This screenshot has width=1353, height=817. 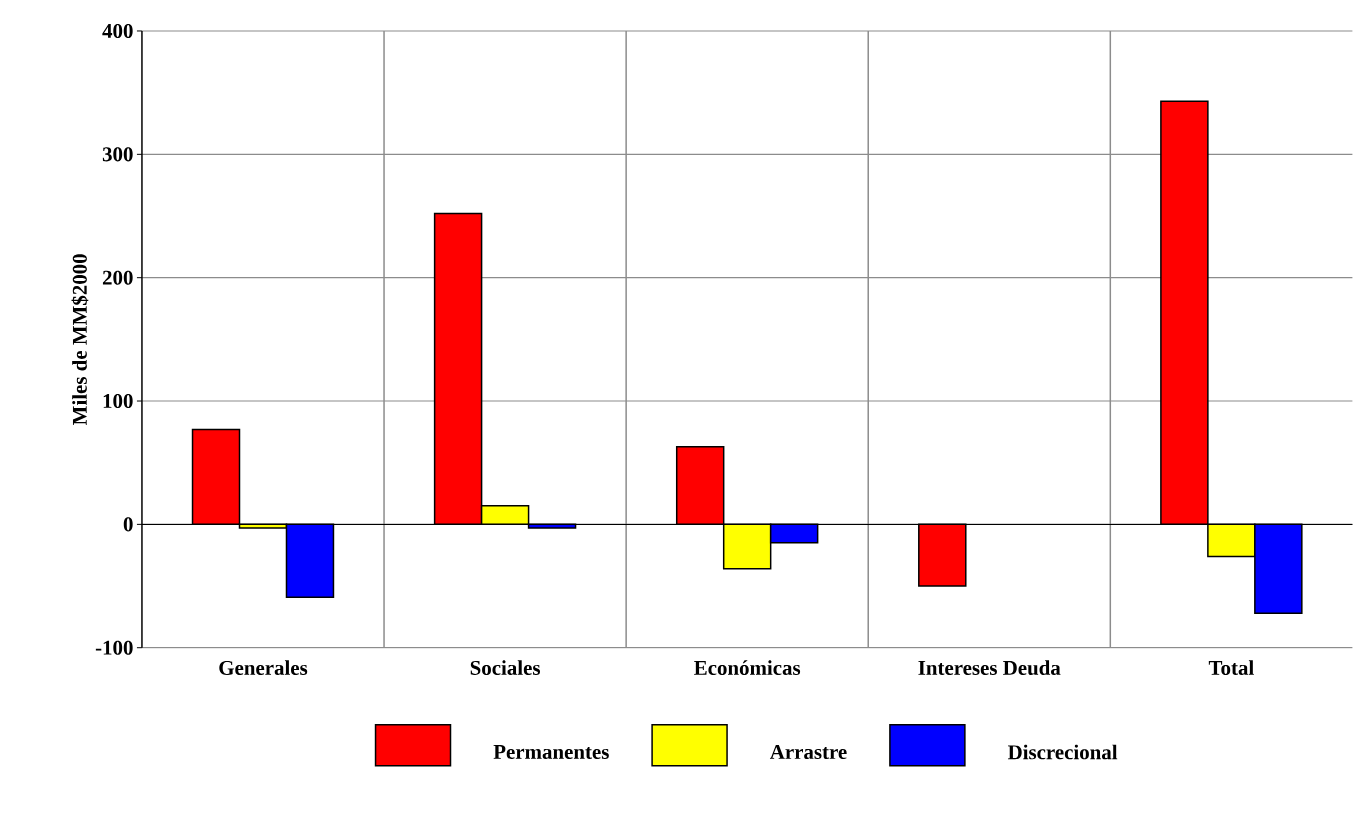 What do you see at coordinates (128, 524) in the screenshot?
I see `y-tick-label: 0` at bounding box center [128, 524].